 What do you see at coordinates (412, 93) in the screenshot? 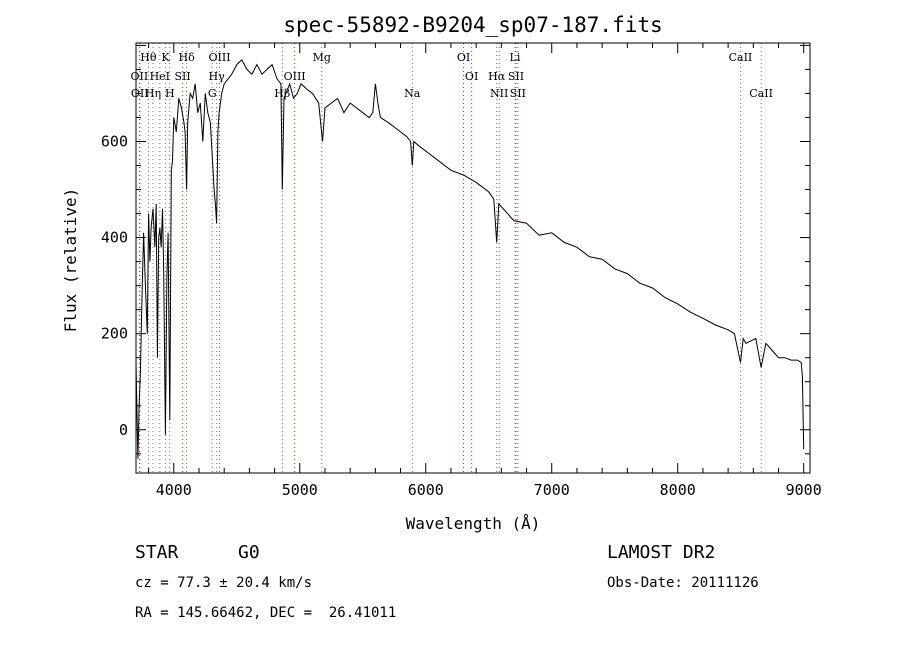
I see `spectral-line-label: Na` at bounding box center [412, 93].